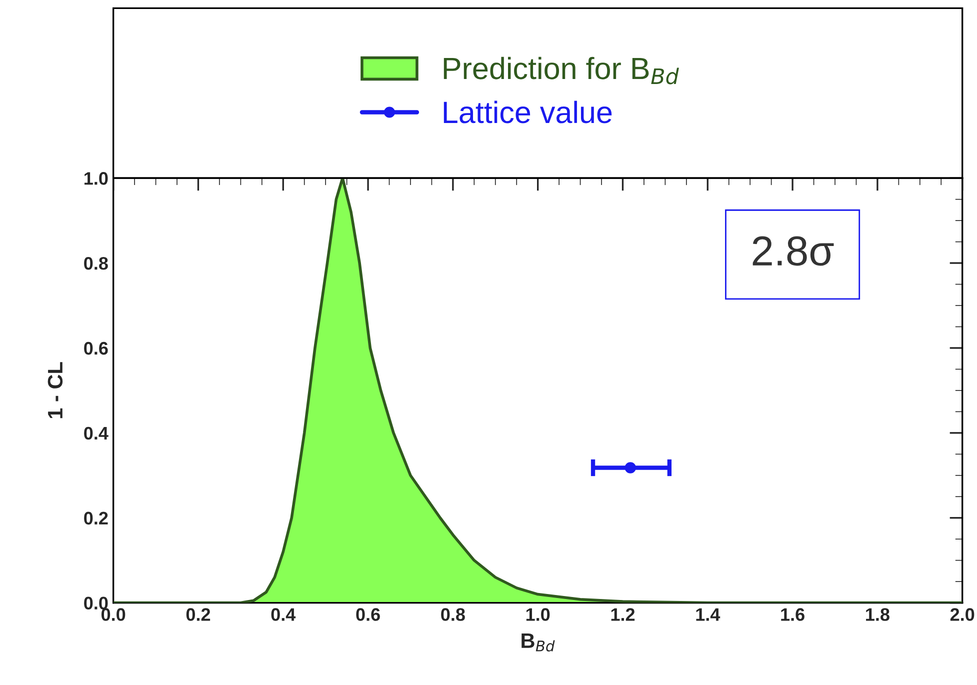 The width and height of the screenshot is (977, 685). I want to click on y-tick-label: 0.2, so click(96, 518).